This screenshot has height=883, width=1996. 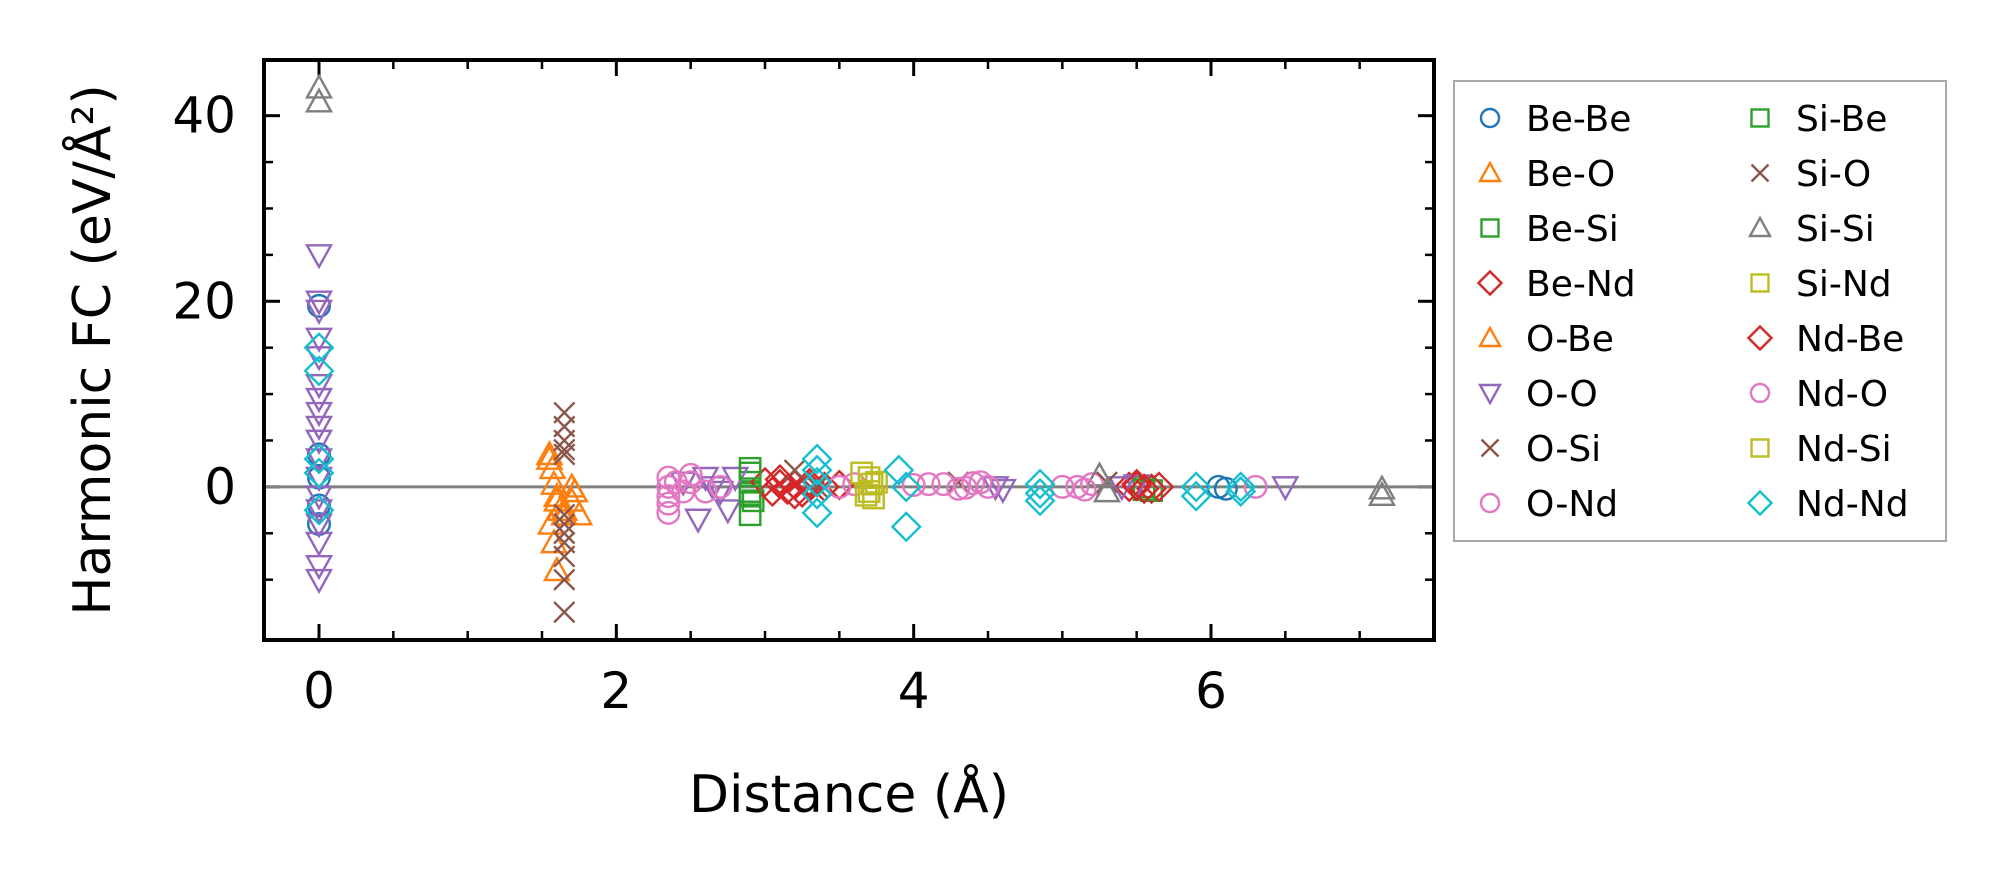 What do you see at coordinates (1211, 691) in the screenshot?
I see `x-tick-label: 6` at bounding box center [1211, 691].